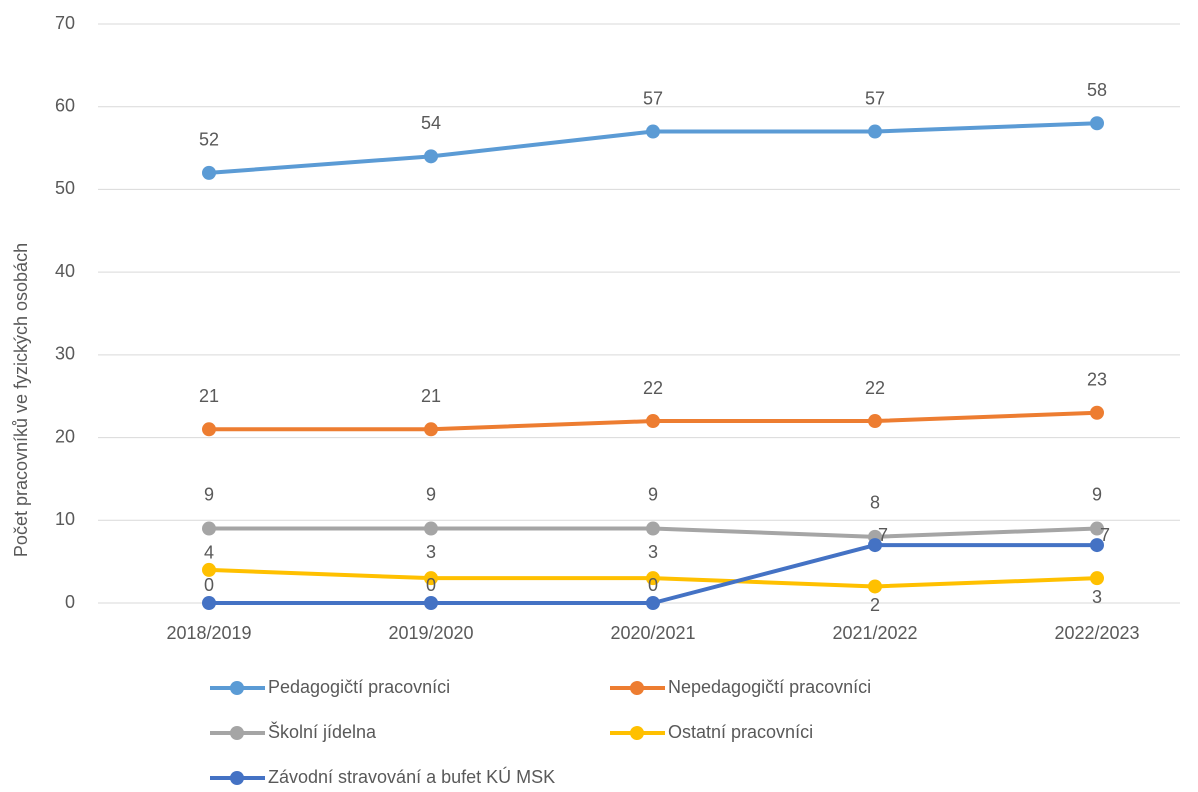  What do you see at coordinates (65, 271) in the screenshot?
I see `y-tick-label: 40` at bounding box center [65, 271].